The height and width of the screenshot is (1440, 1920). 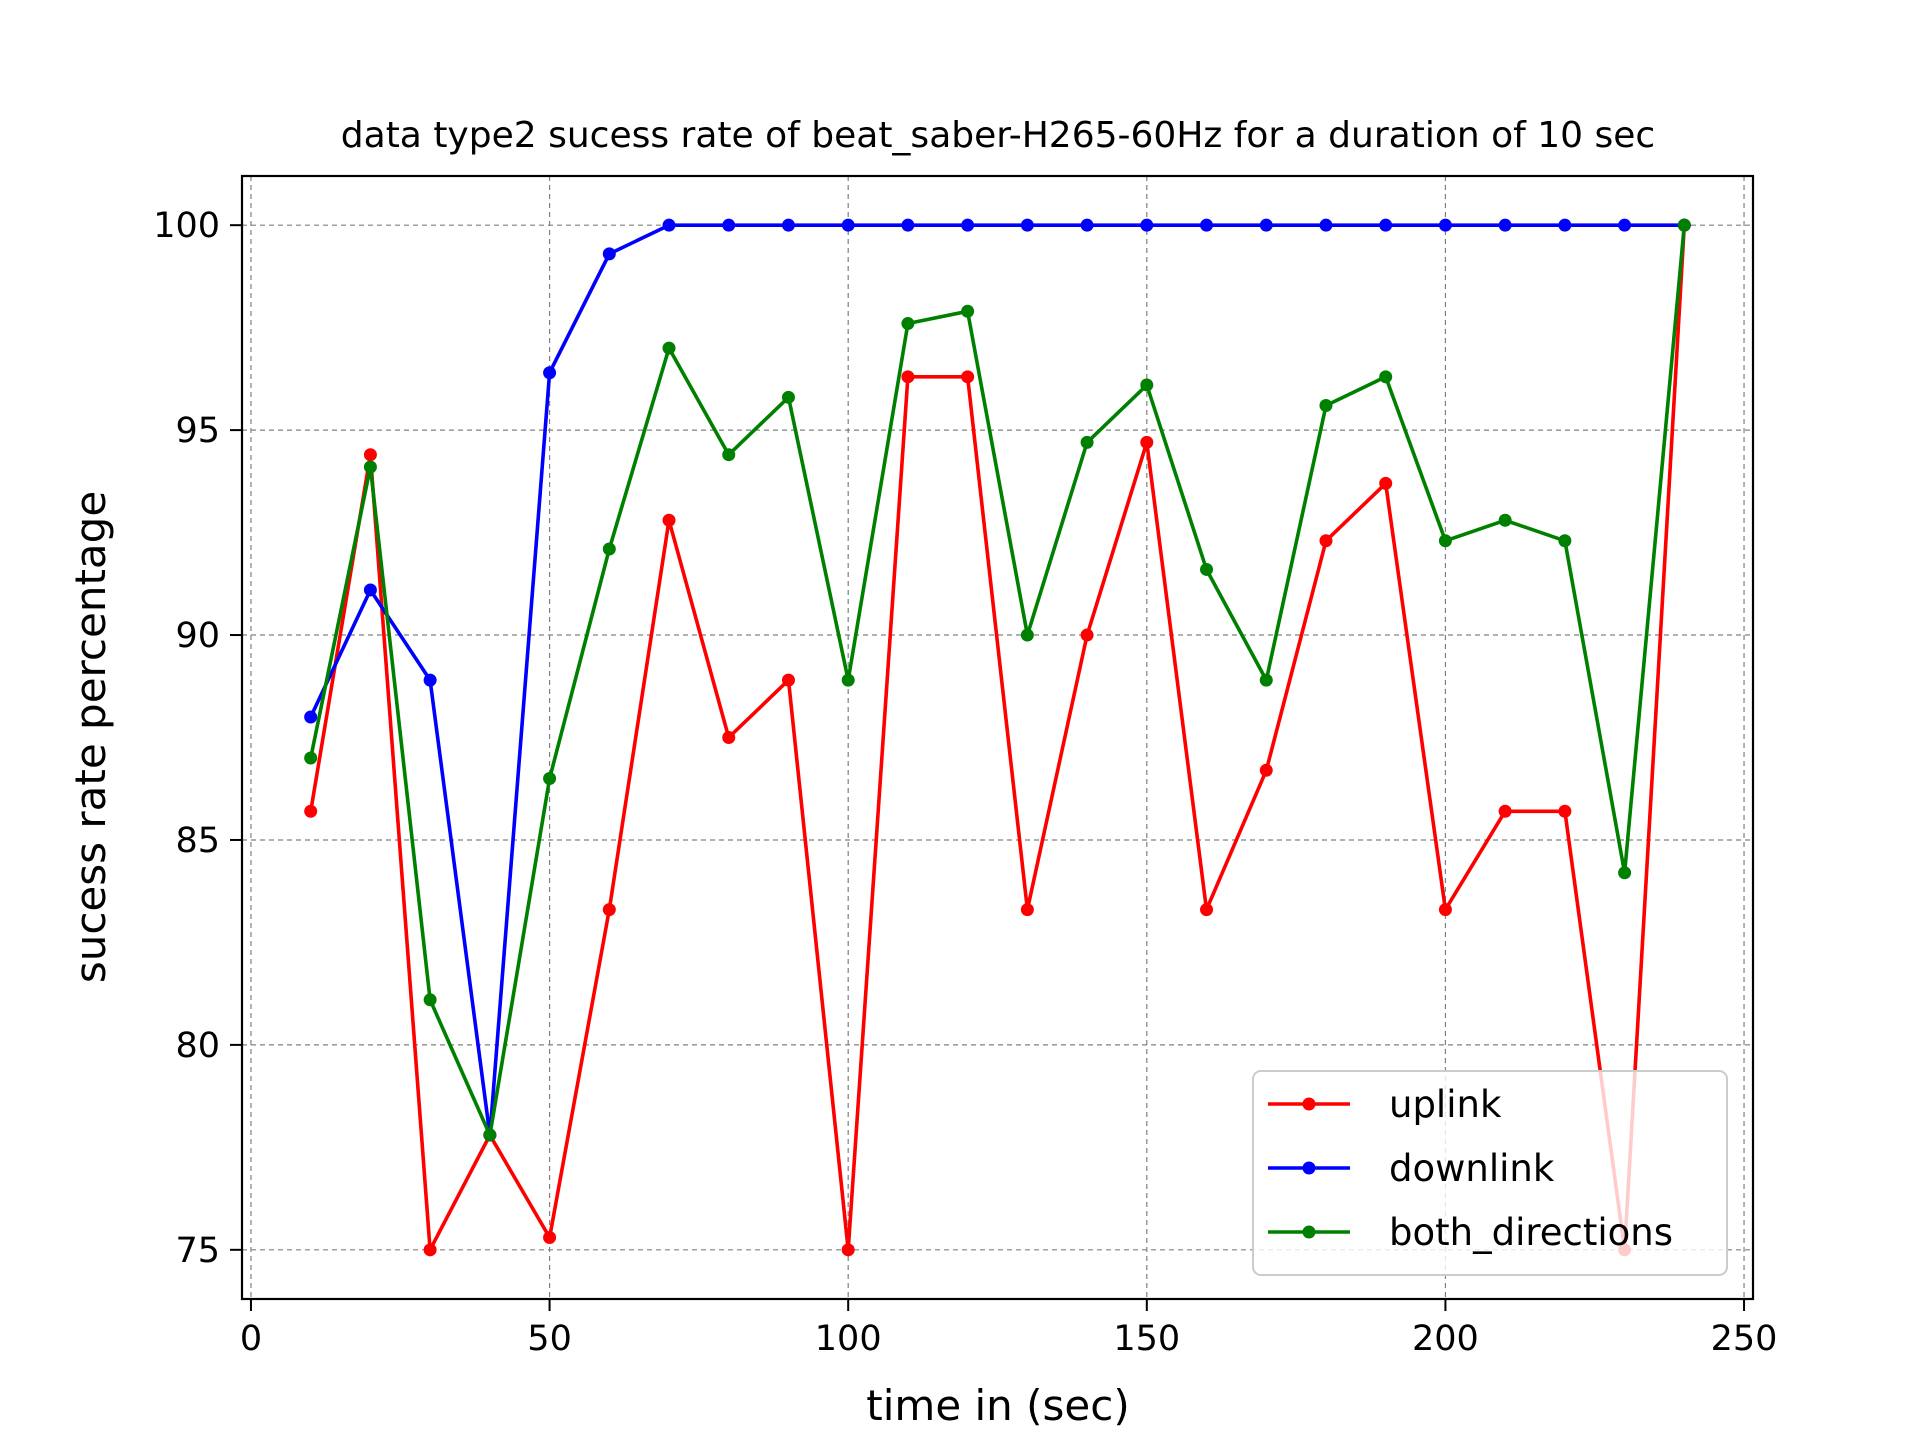 I want to click on legend-box, so click(x=1490, y=1173).